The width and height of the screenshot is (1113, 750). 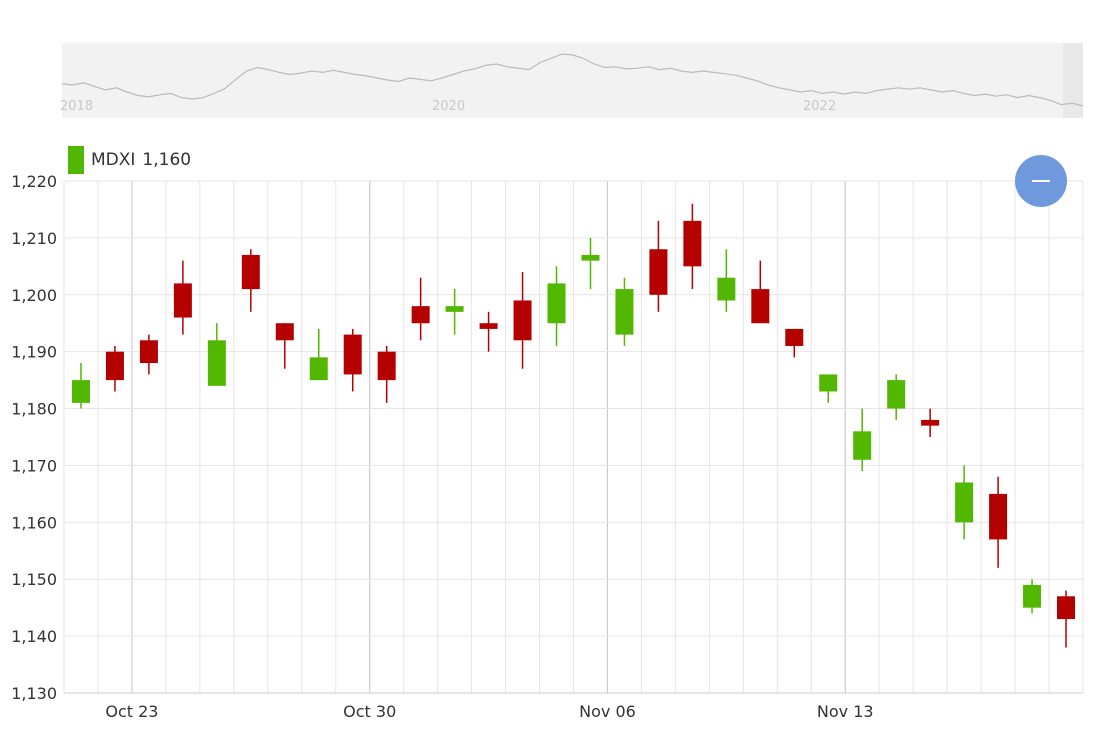 What do you see at coordinates (1073, 80) in the screenshot?
I see `navigator-handle` at bounding box center [1073, 80].